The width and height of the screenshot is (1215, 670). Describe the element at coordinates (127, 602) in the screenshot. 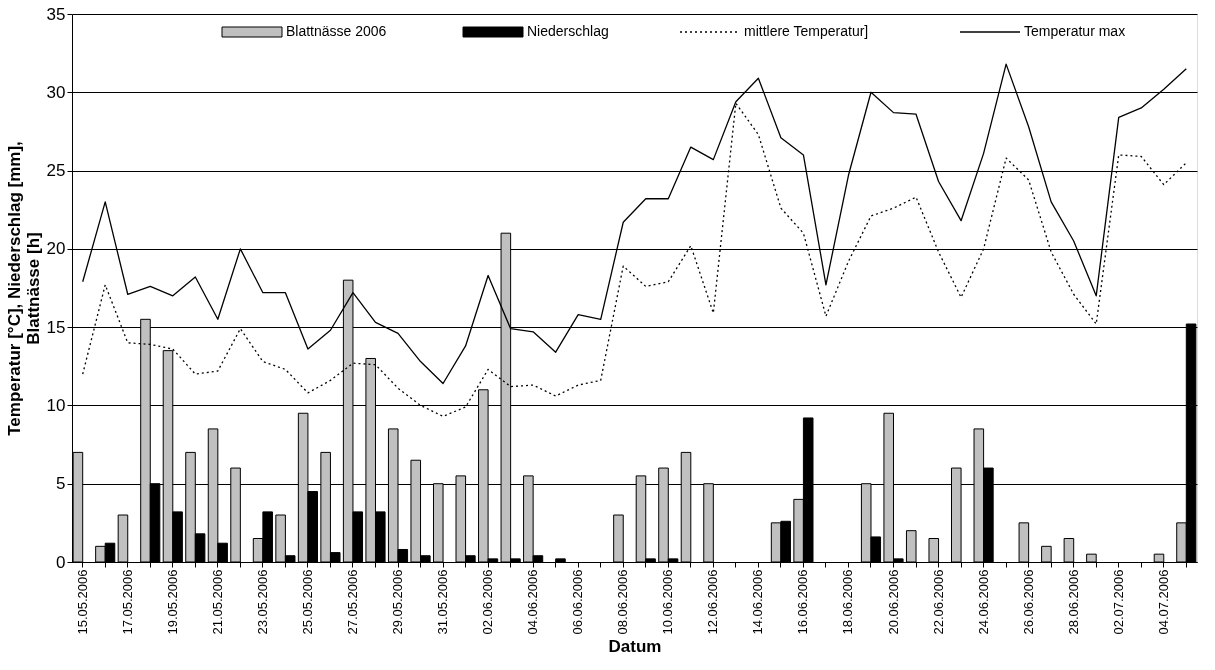

I see `x-tick-label: 17.05.2006` at that location.